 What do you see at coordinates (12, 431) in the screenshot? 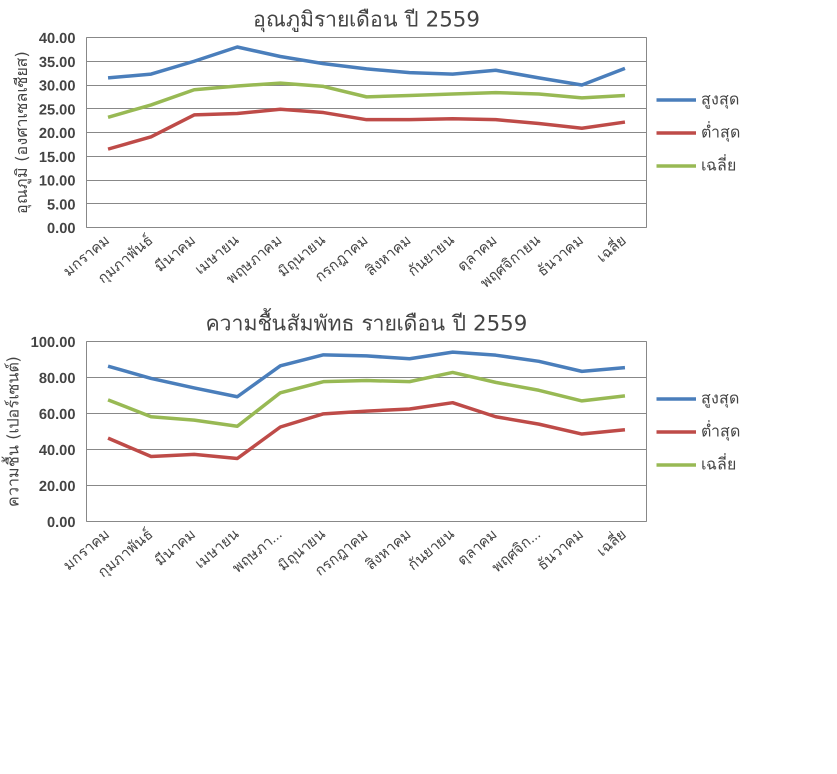
I see `y-axis-title: ความชื้น (เปอร์เซนต์)` at bounding box center [12, 431].